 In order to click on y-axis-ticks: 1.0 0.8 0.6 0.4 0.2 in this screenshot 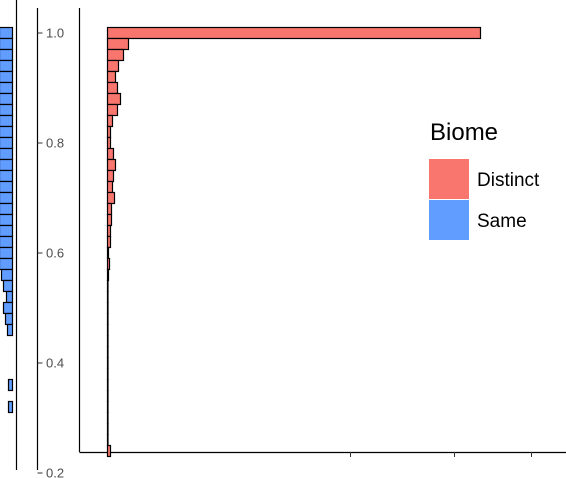, I will do `click(50, 252)`.